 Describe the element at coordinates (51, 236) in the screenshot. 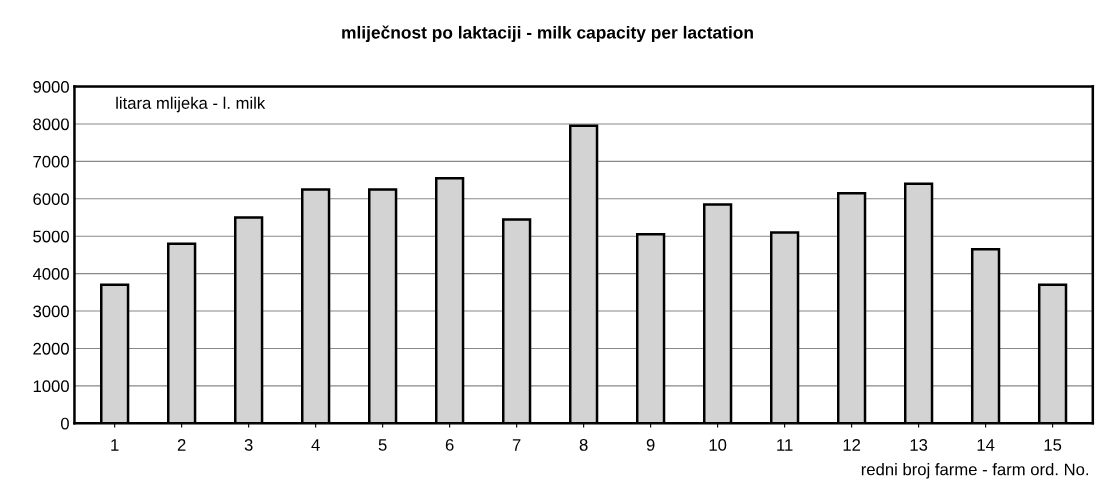

I see `y-tick-label: 5000` at that location.